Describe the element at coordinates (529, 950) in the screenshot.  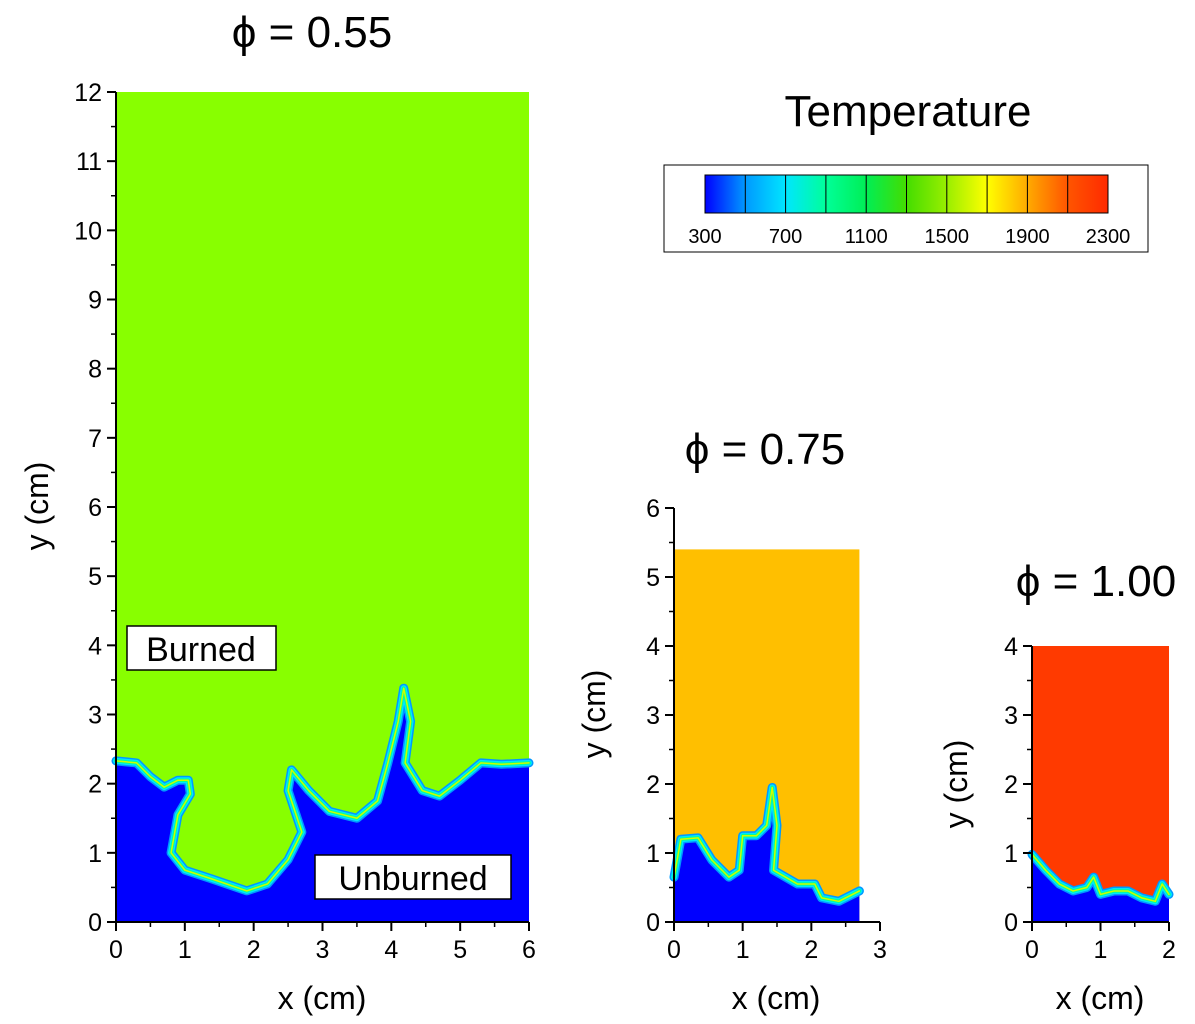
I see `x-tick-label: 6` at that location.